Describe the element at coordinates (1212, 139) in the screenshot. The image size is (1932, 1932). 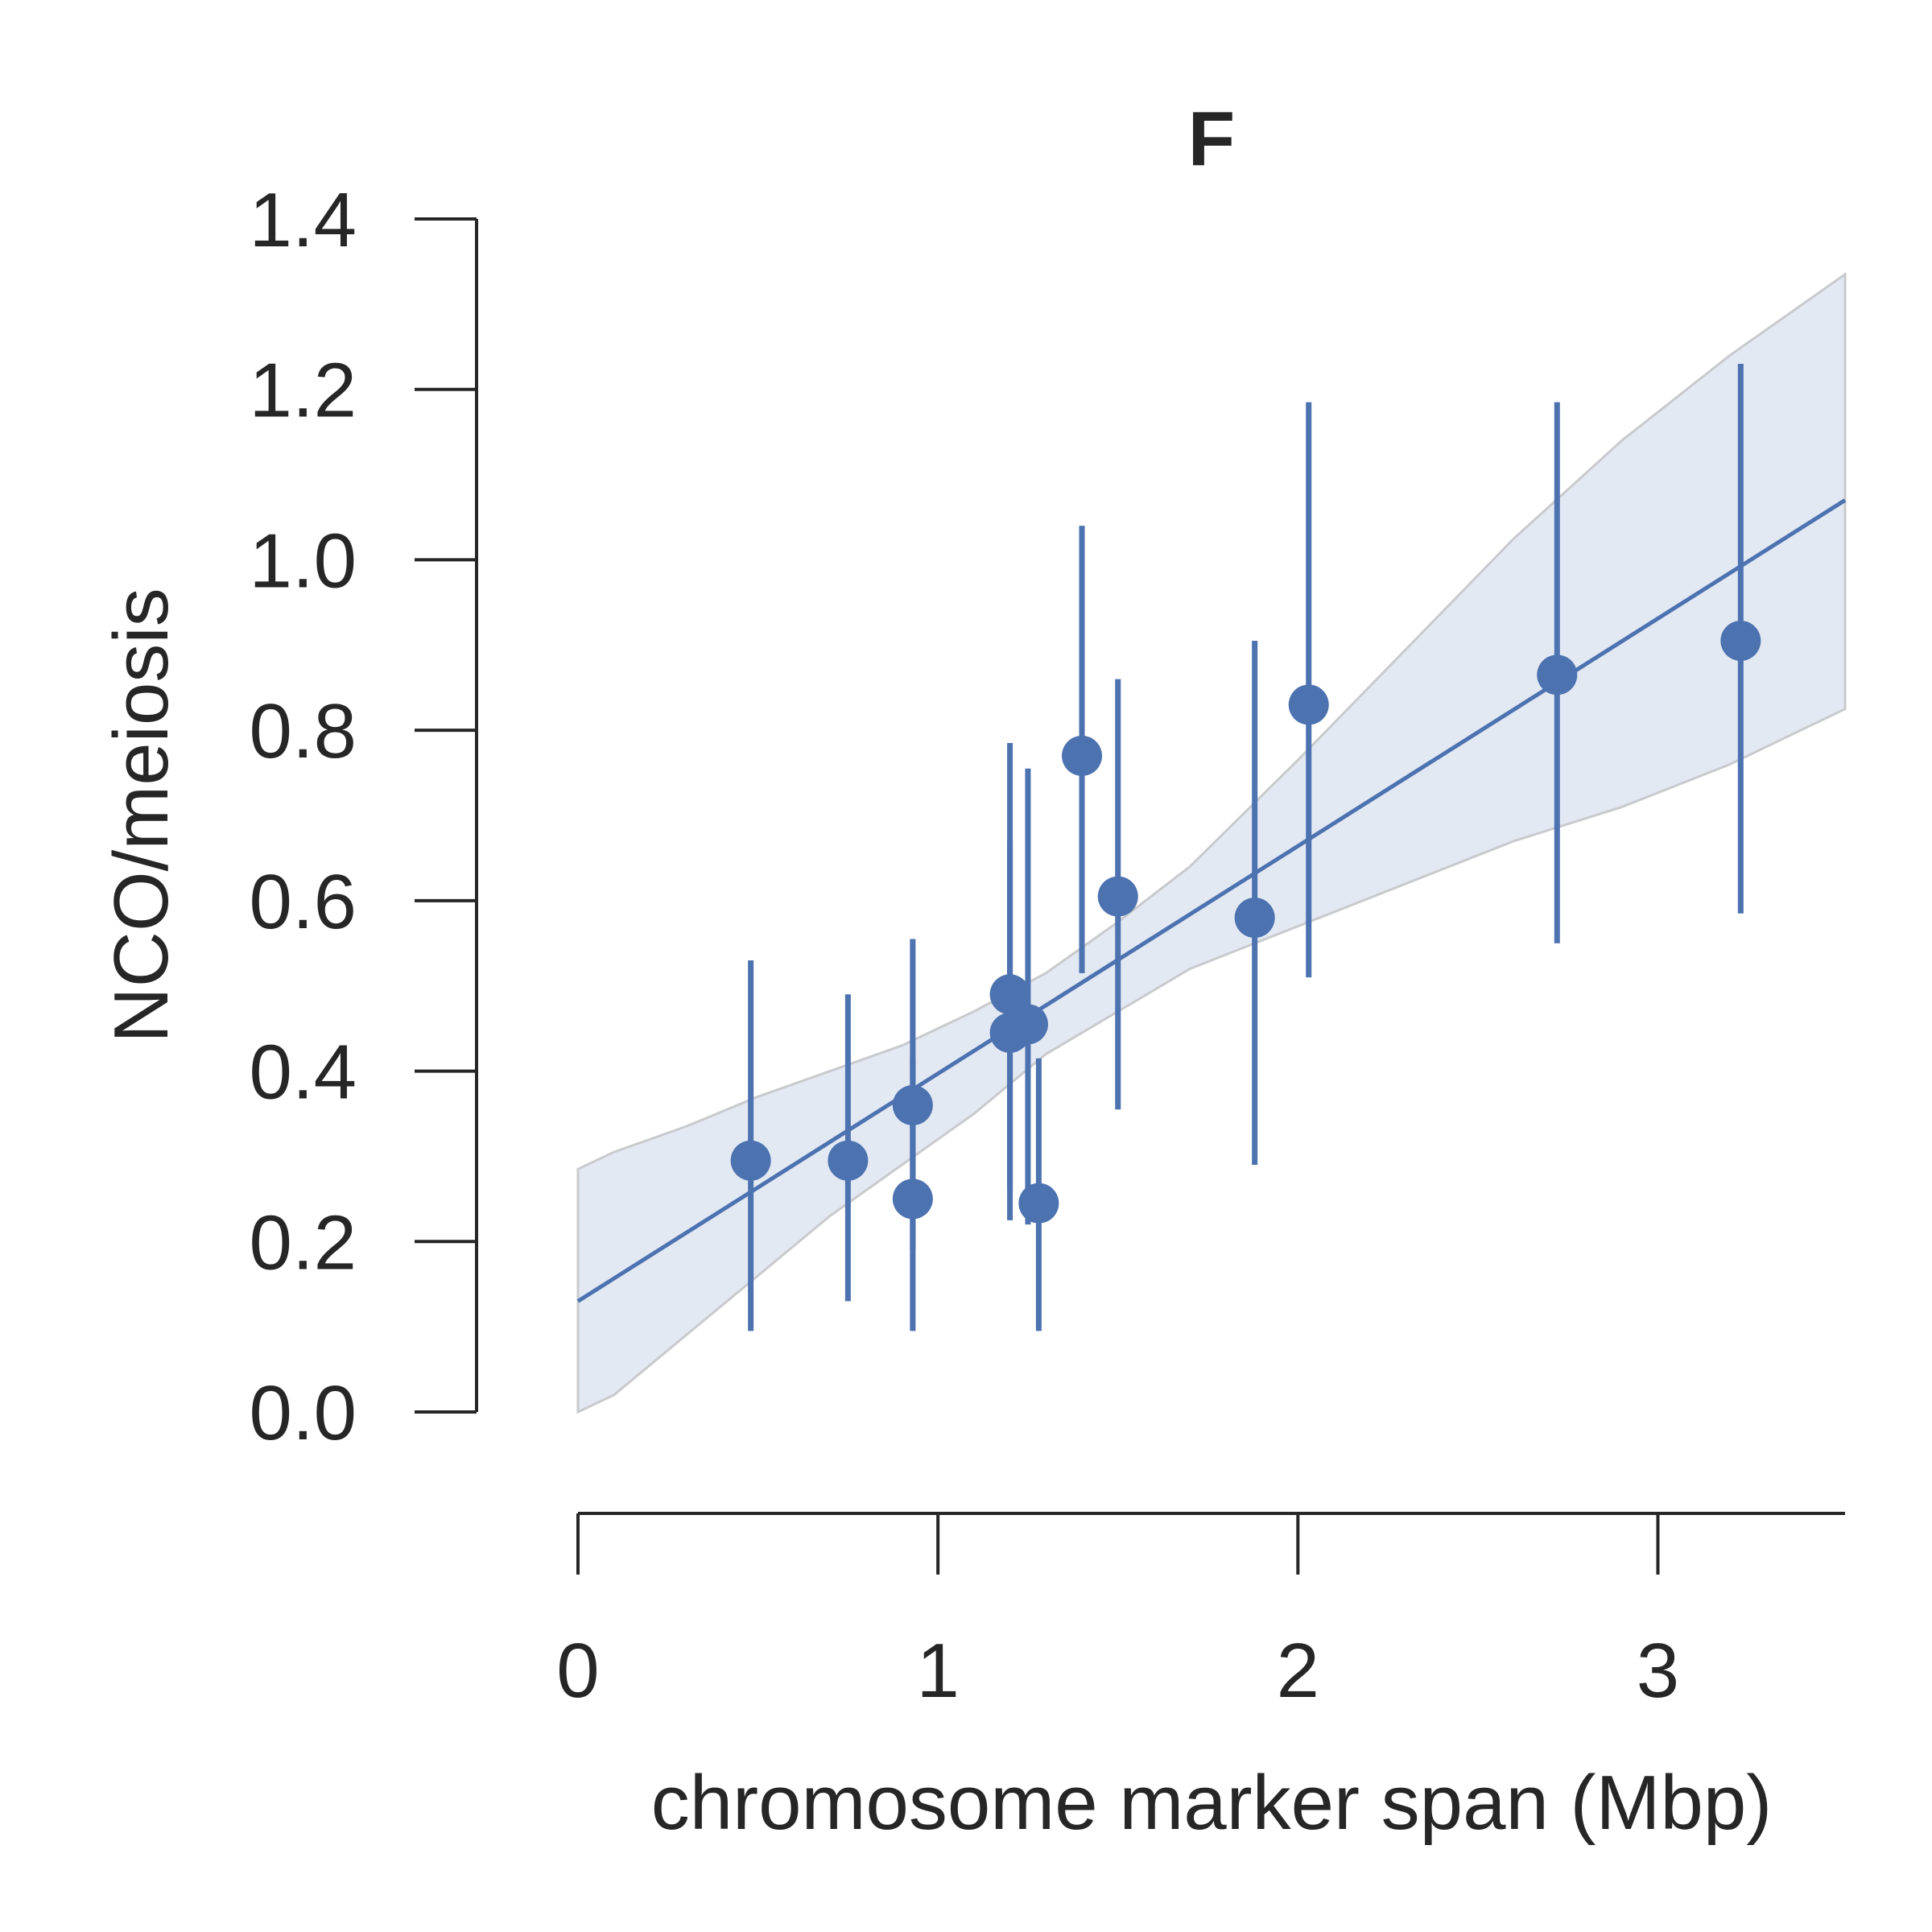
I see `chart-title: F` at that location.